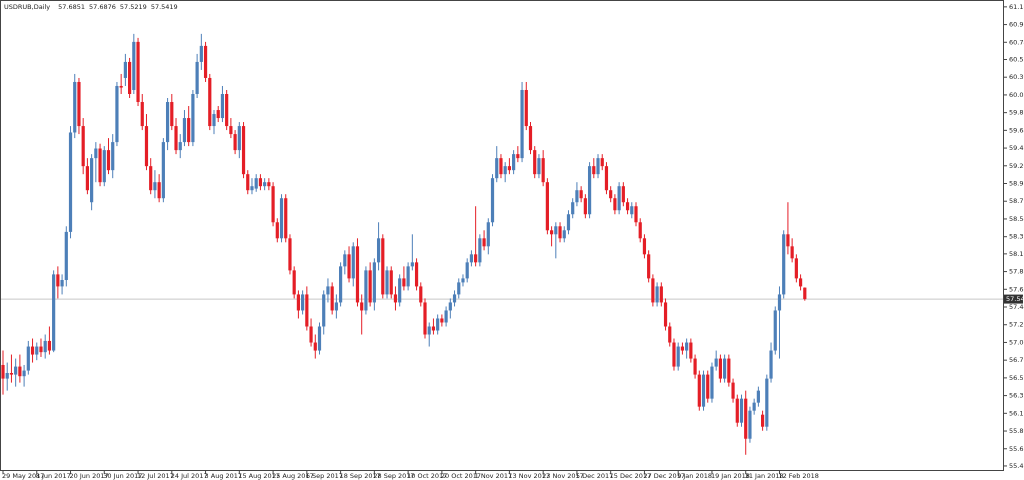 The image size is (1024, 480). I want to click on x-tick-label: 8 Jun 2017, so click(53, 476).